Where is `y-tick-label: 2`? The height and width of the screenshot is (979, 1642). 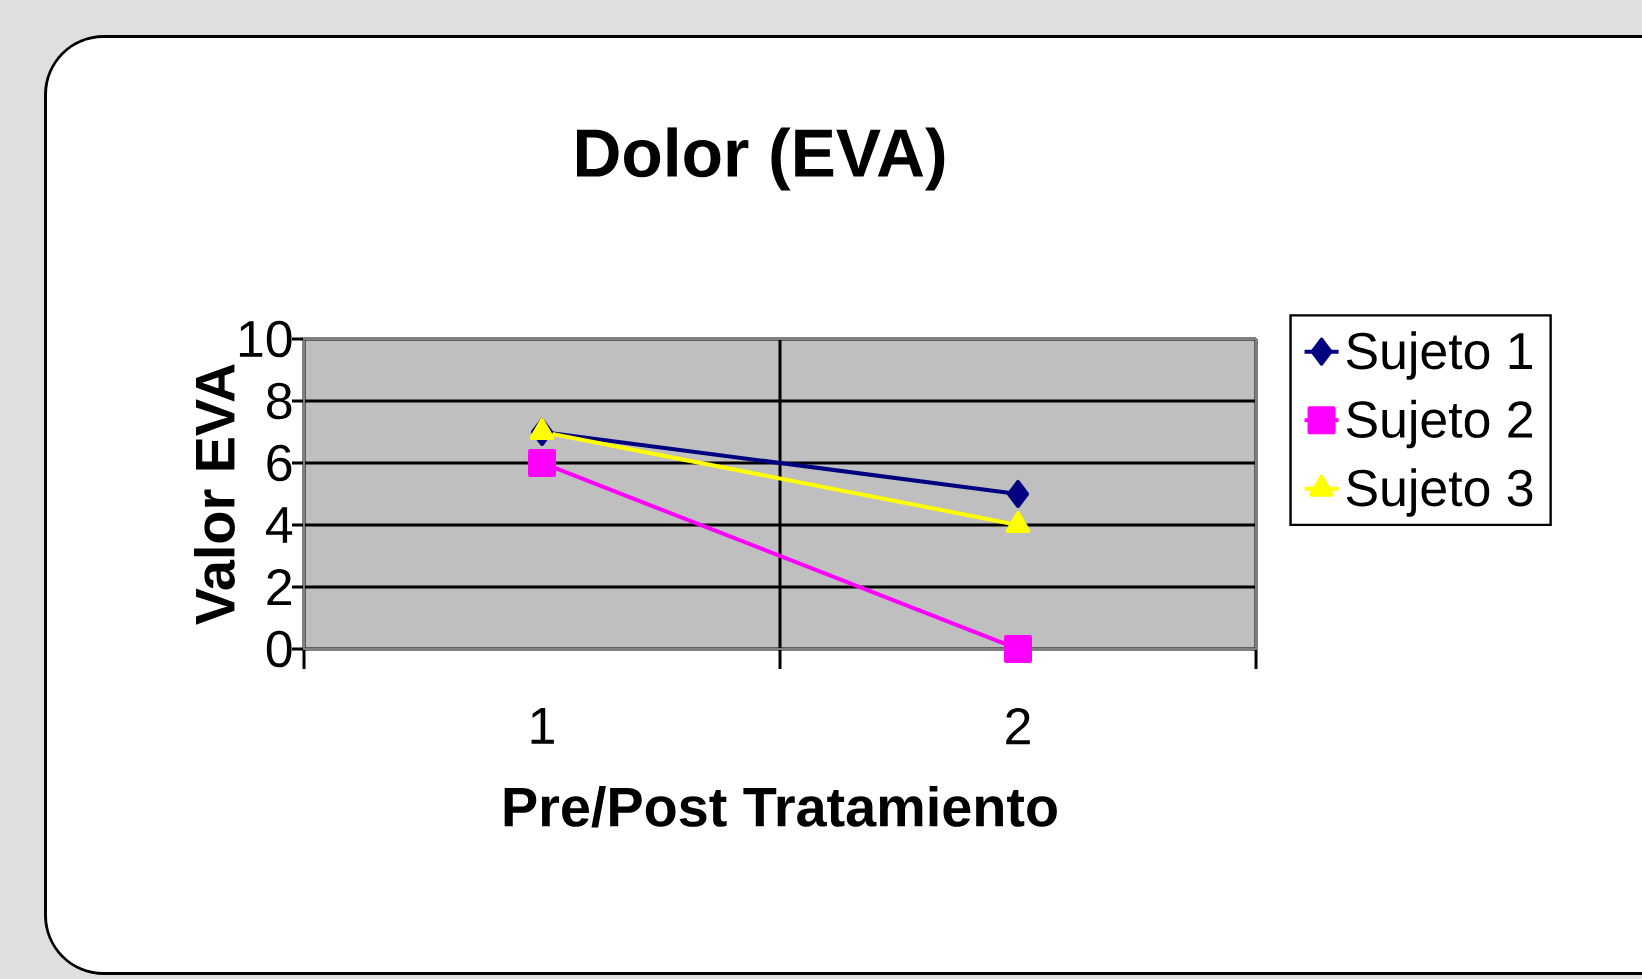 y-tick-label: 2 is located at coordinates (279, 587).